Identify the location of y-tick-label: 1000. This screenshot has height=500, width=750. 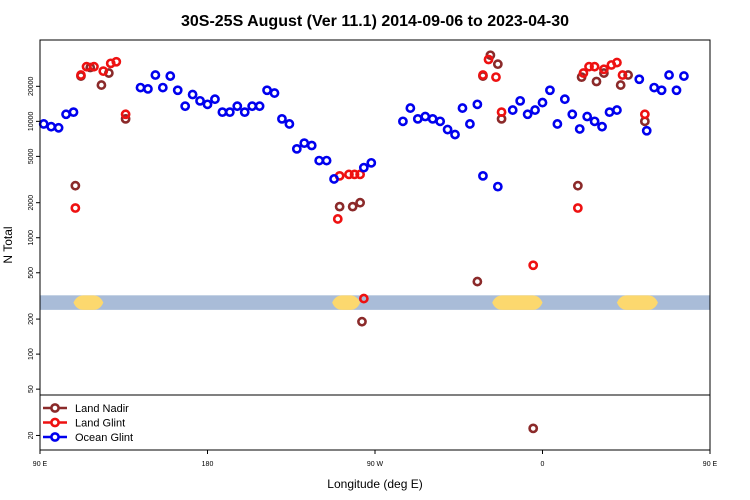
(31, 238).